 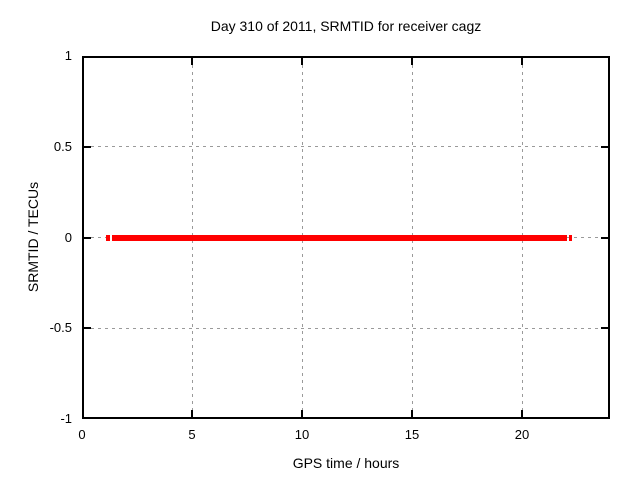 I want to click on x-tick-label: 20, so click(x=522, y=434).